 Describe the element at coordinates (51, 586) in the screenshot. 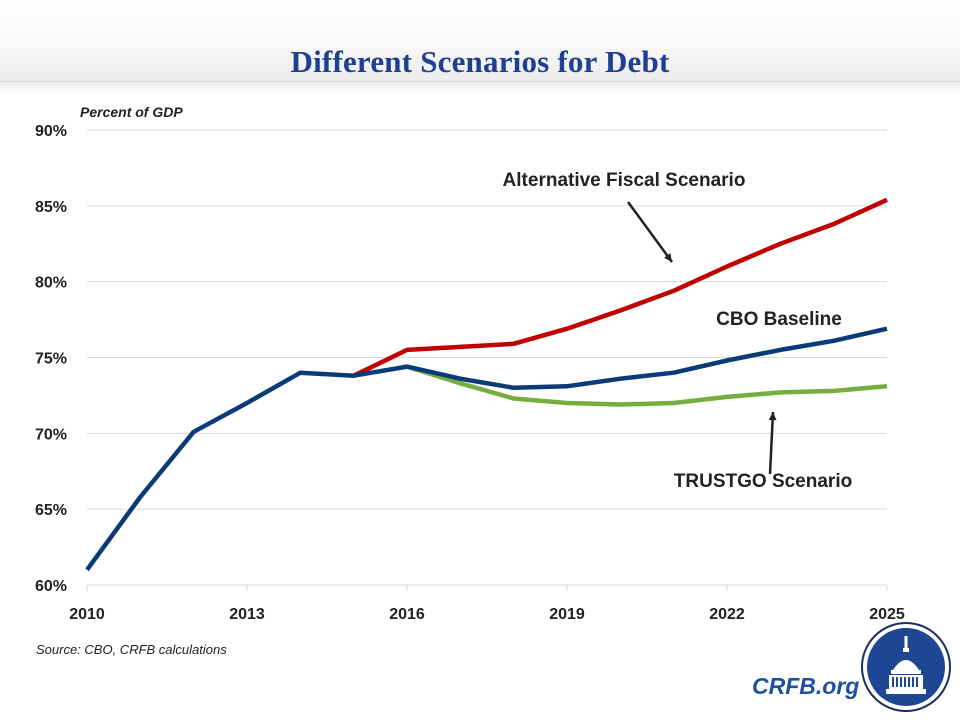

I see `y-tick-label: 60%` at that location.